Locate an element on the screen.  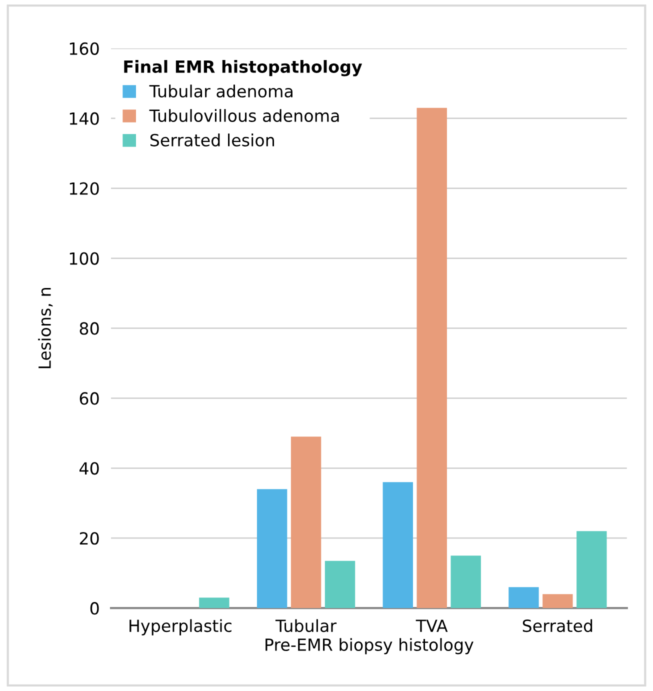
legend-label: Tubulovillous adenoma is located at coordinates (244, 115).